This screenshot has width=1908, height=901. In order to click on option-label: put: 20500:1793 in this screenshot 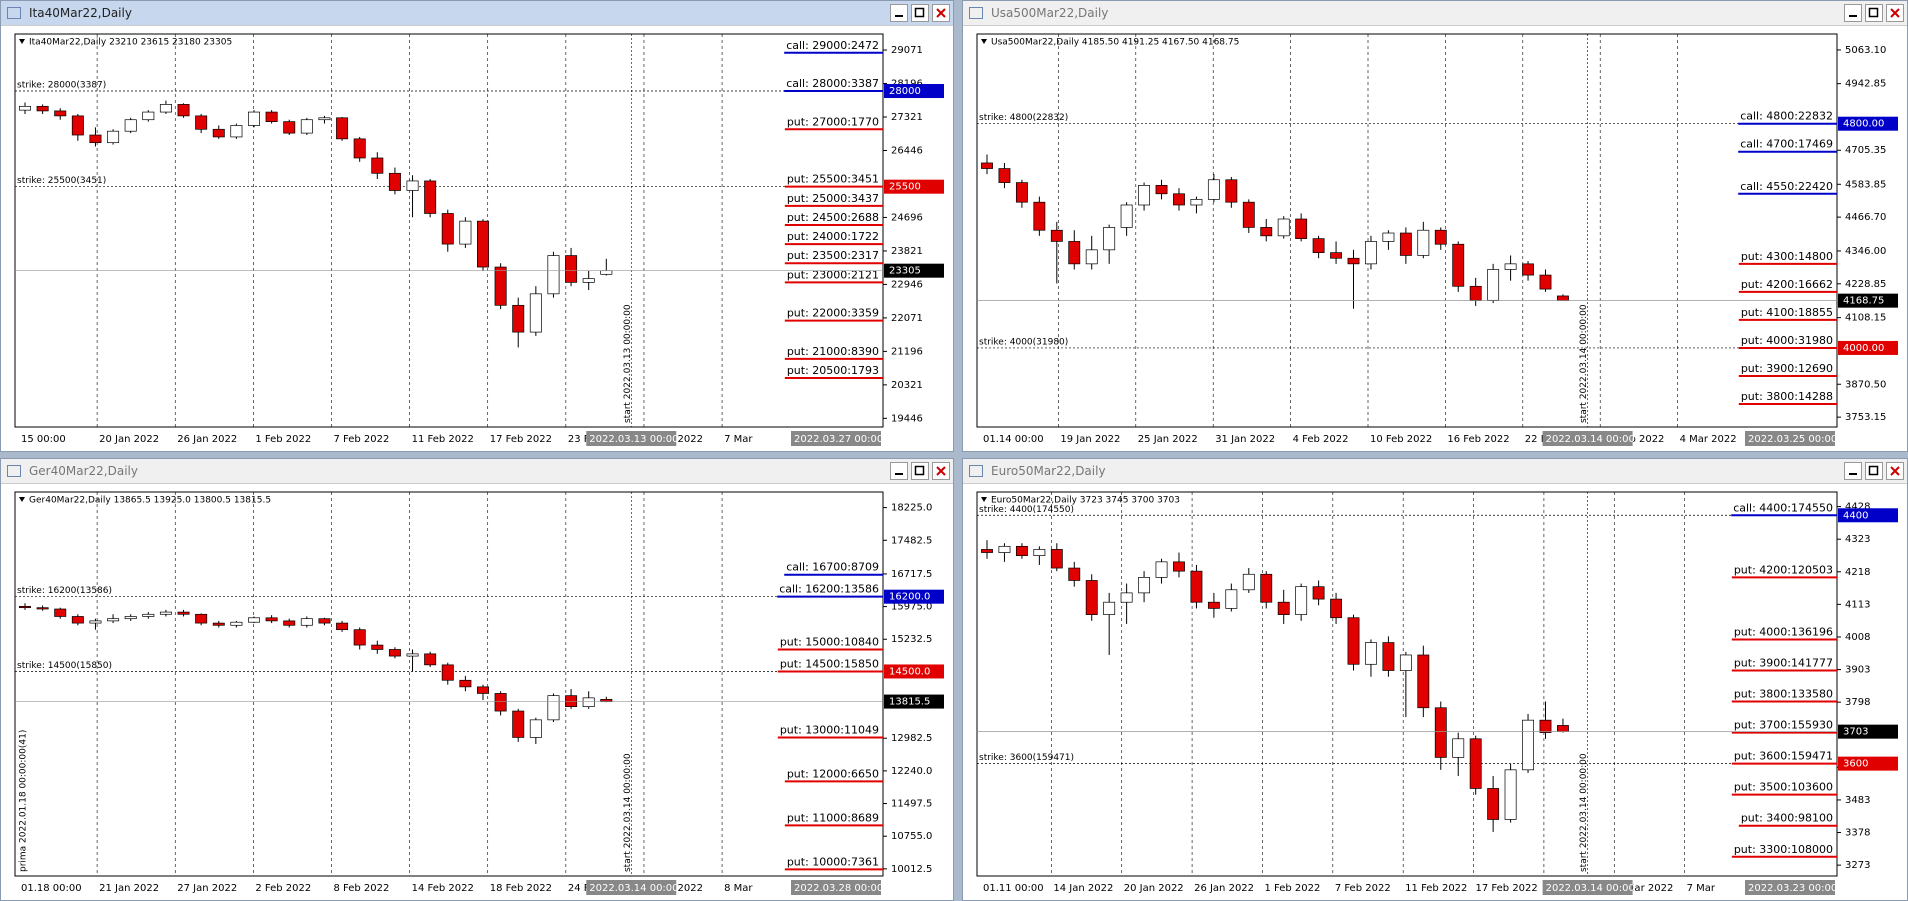, I will do `click(833, 370)`.